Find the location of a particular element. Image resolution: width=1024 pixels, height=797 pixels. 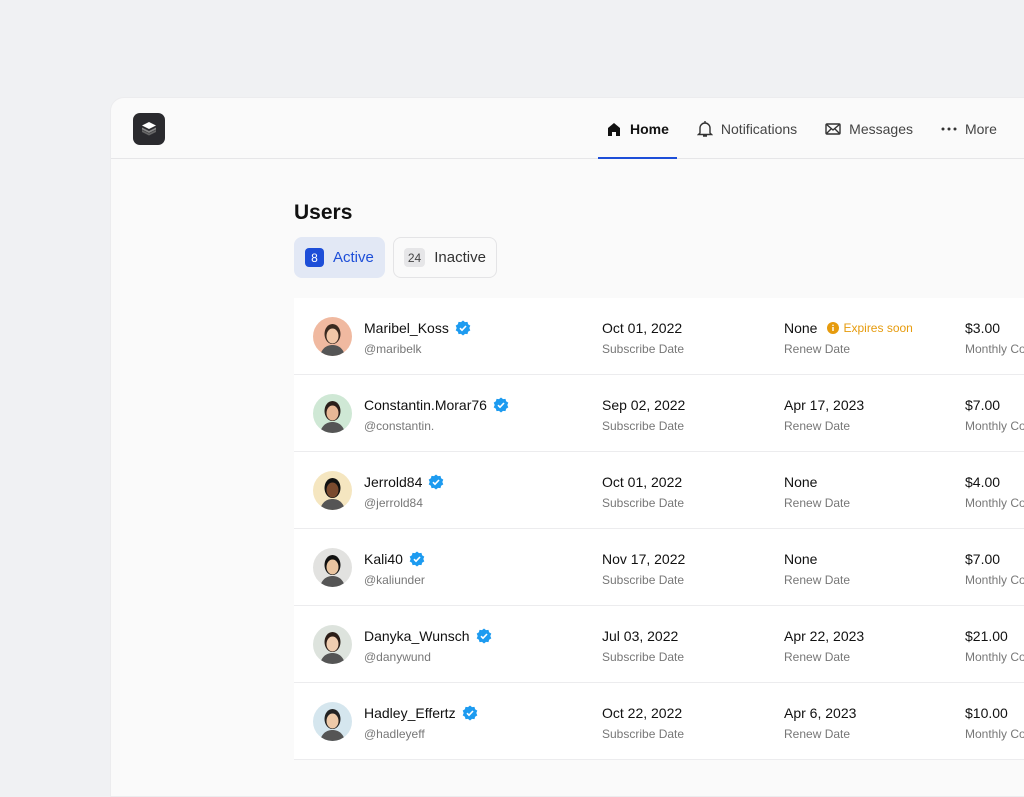

renew-date: Apr 17, 2023 is located at coordinates (824, 405).